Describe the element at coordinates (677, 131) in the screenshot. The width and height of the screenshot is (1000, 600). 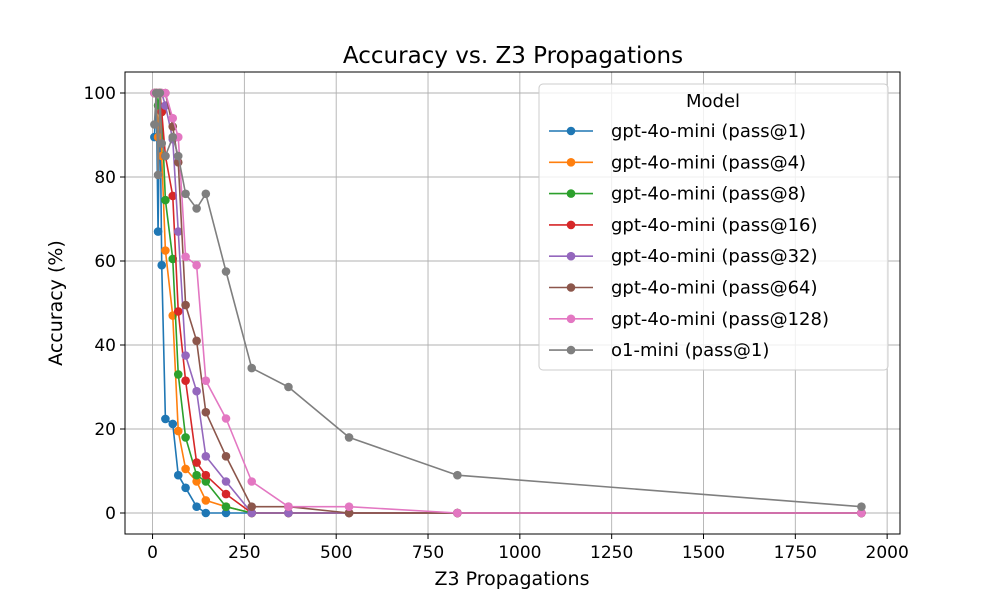
I see `legend-item: gpt-4o-mini (pass@1)` at that location.